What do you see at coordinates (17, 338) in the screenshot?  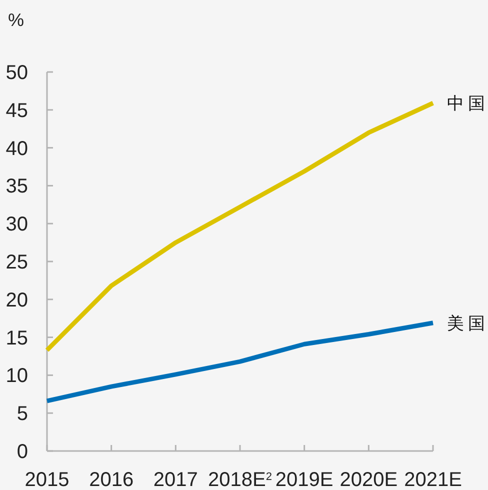 I see `y-tick-label: 15` at bounding box center [17, 338].